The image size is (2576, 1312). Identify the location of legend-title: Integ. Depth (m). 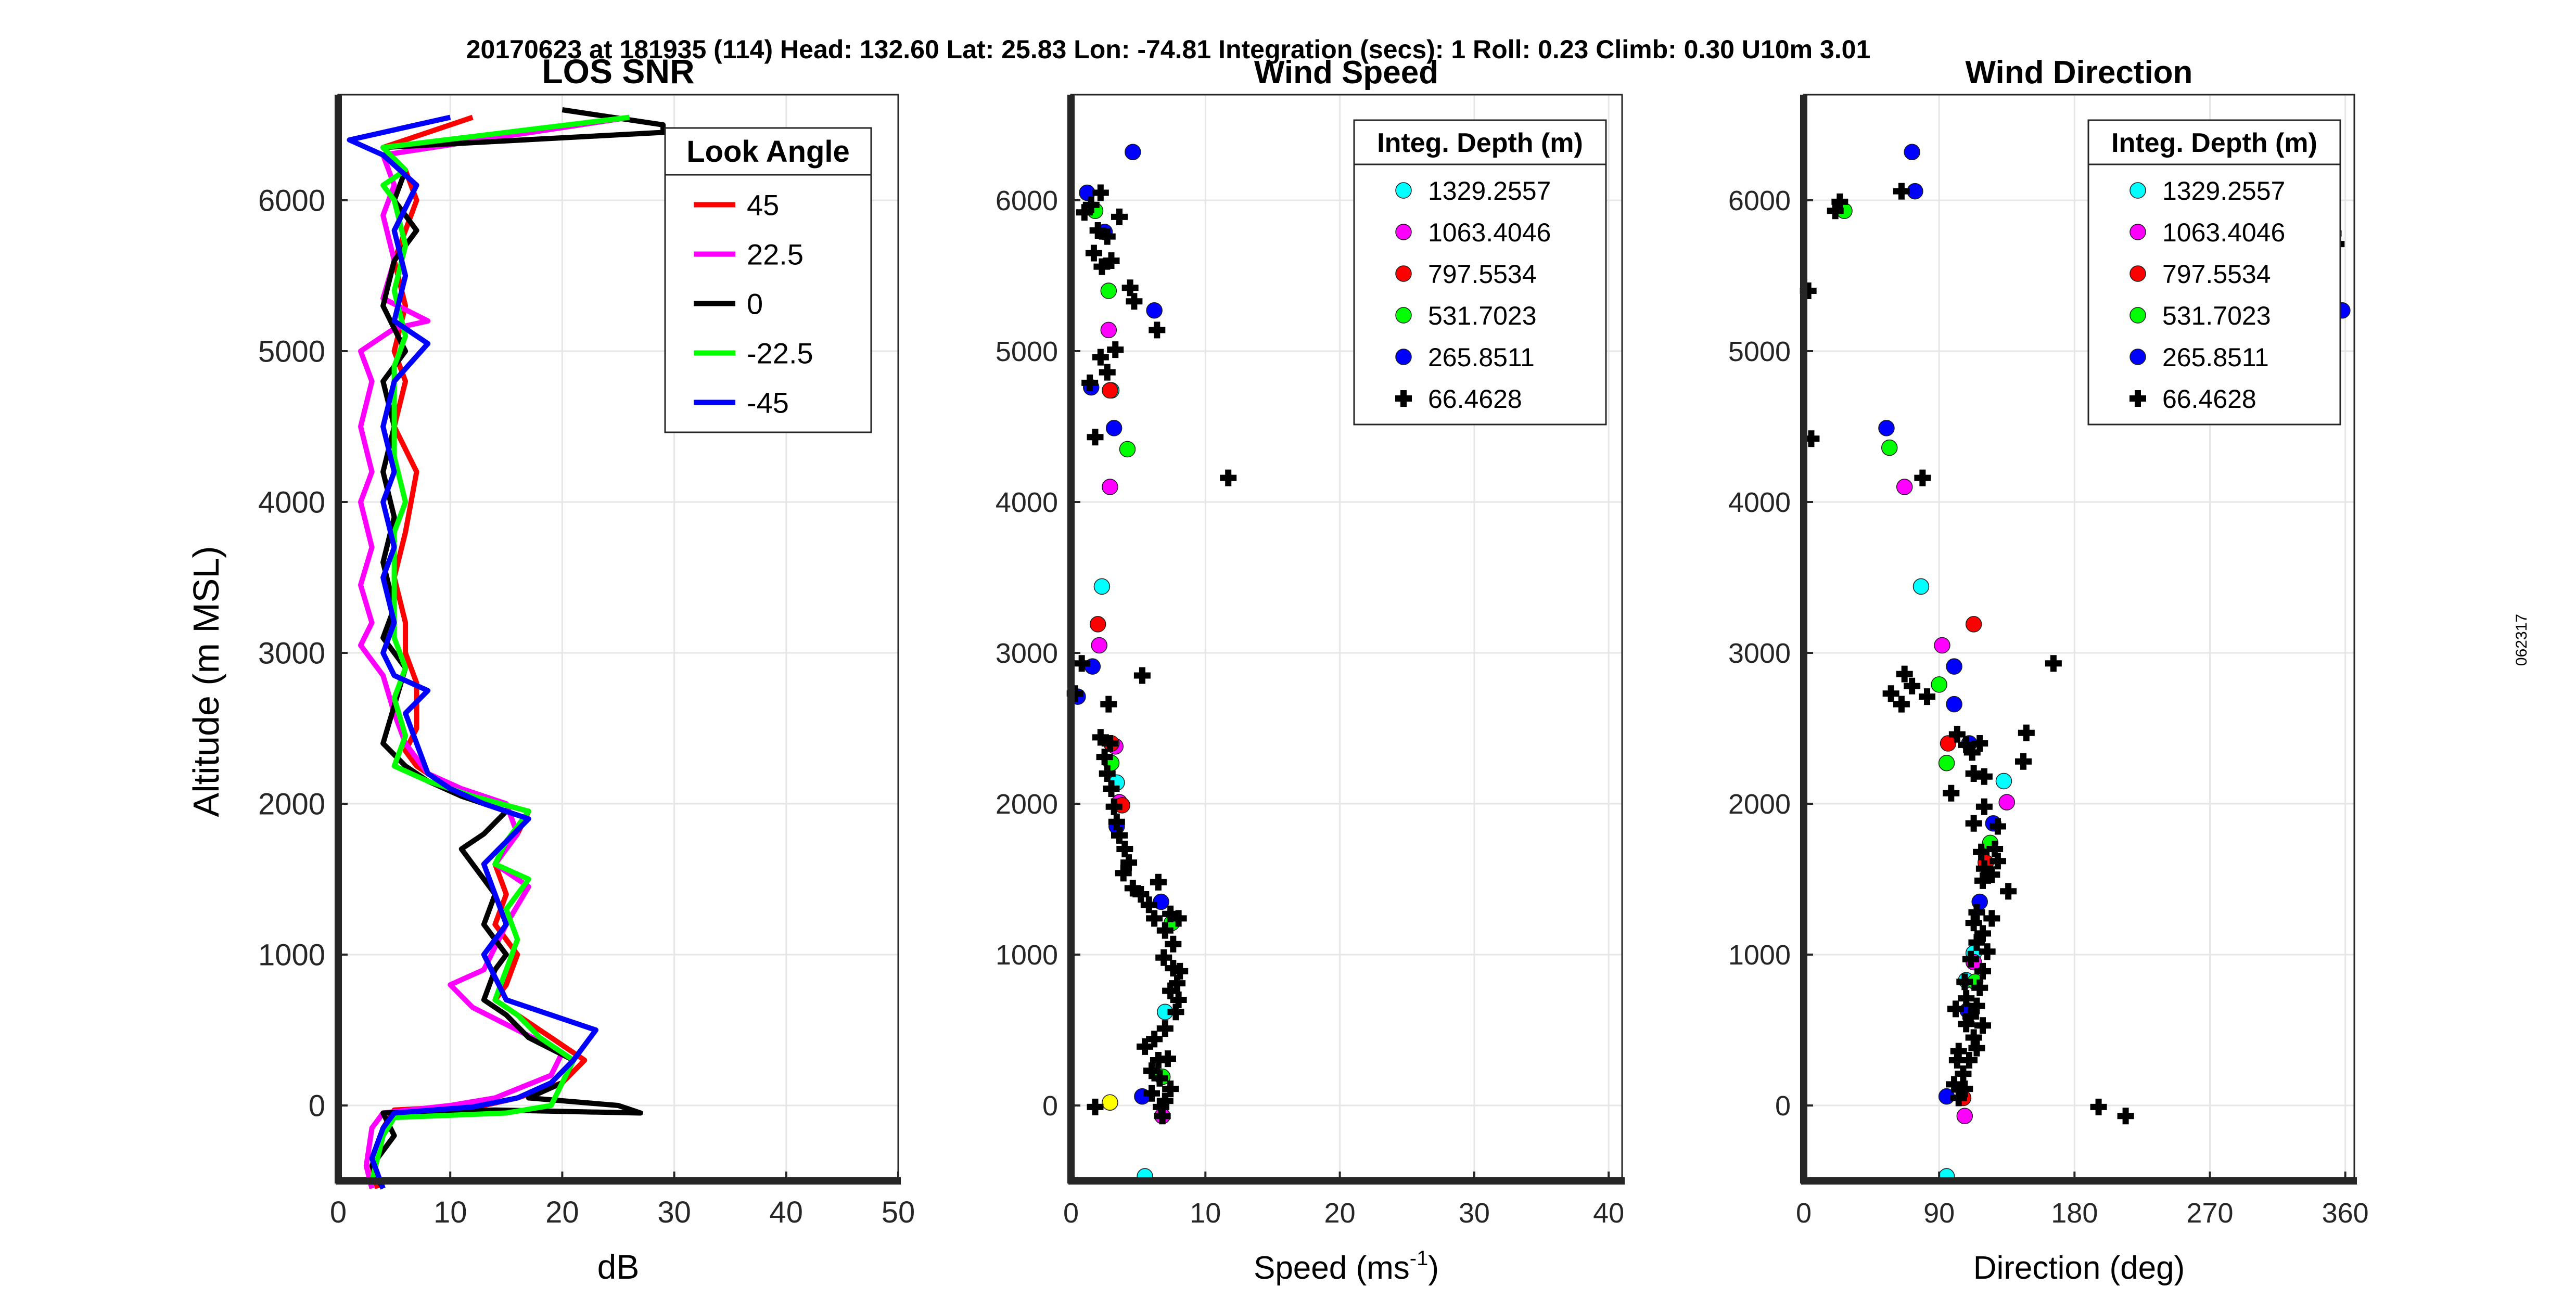
(1480, 143).